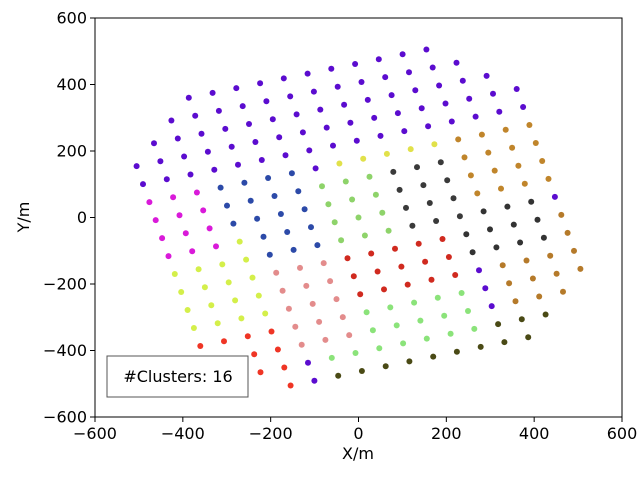 The height and width of the screenshot is (480, 640). What do you see at coordinates (355, 430) in the screenshot?
I see `x-axis: −600 −400 −200 0 200 400 600` at bounding box center [355, 430].